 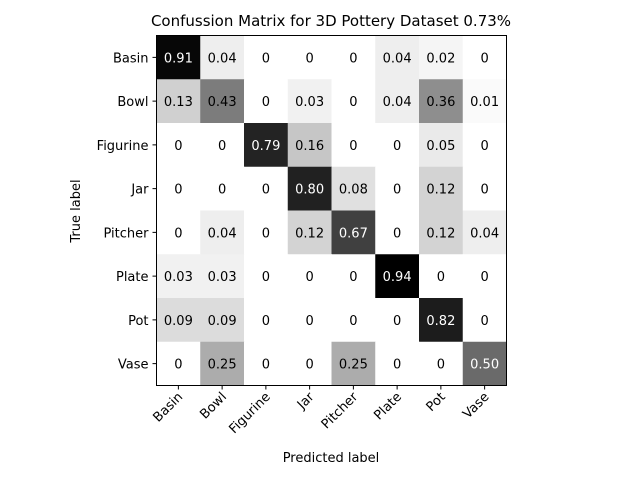 I want to click on cell-value-label: 0.01, so click(x=484, y=102).